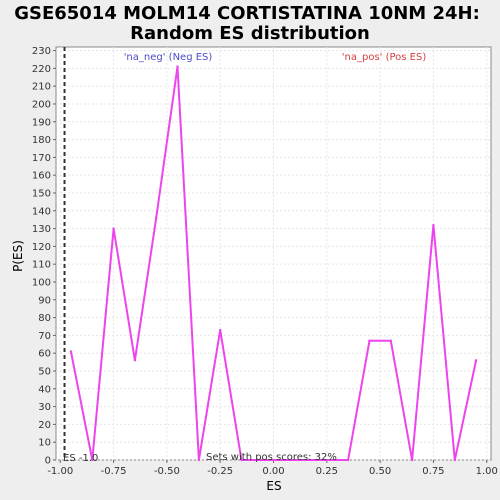 The width and height of the screenshot is (500, 500). Describe the element at coordinates (44, 407) in the screenshot. I see `y-tick-label: 30` at that location.